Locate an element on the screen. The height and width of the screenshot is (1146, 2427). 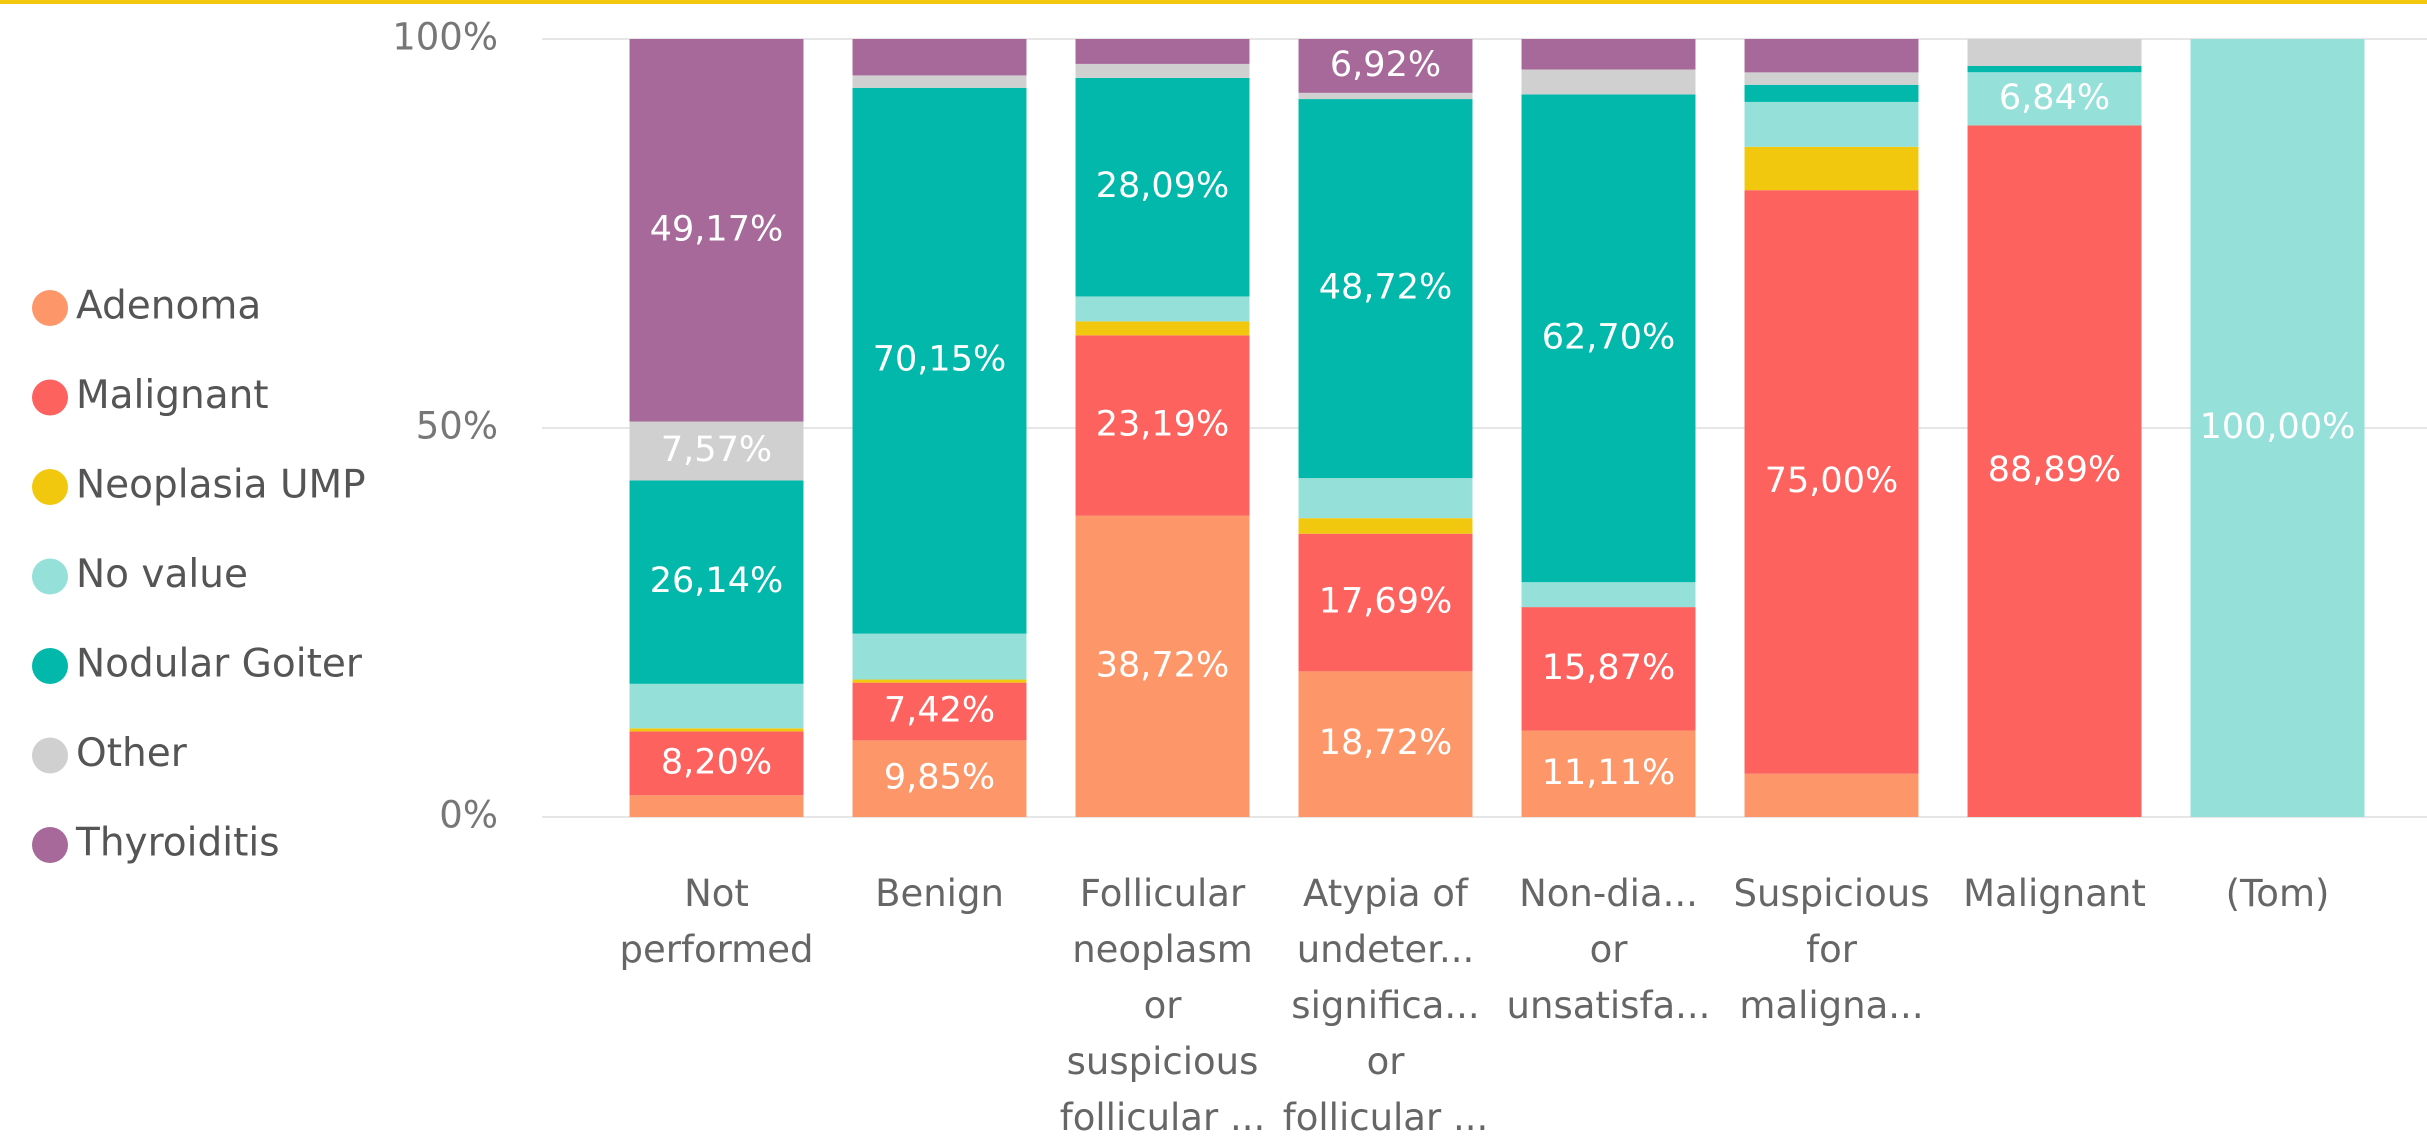
data-label: 6,84% is located at coordinates (2054, 98).